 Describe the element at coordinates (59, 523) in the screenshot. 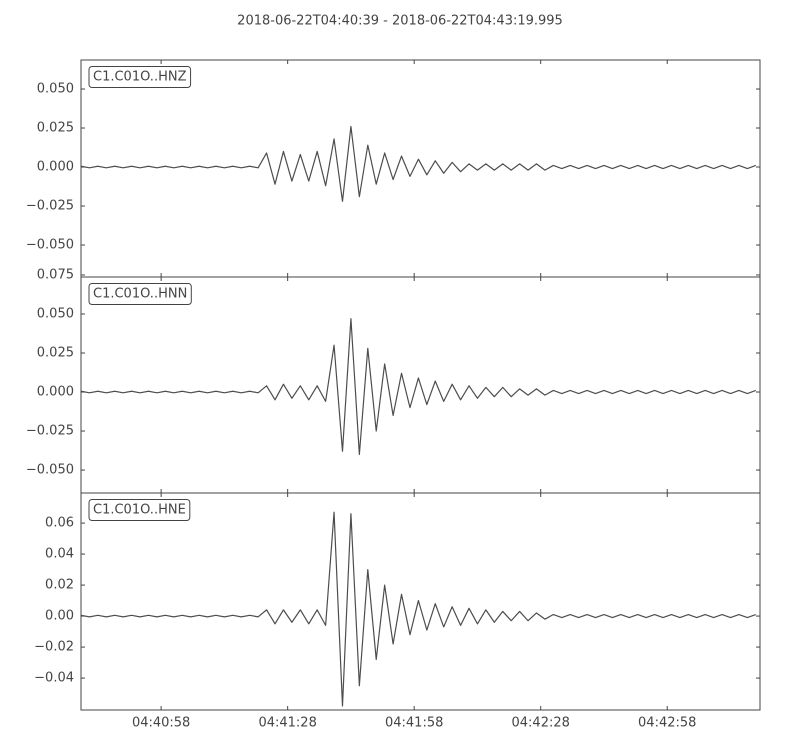

I see `y-tick-label: 0.06` at that location.